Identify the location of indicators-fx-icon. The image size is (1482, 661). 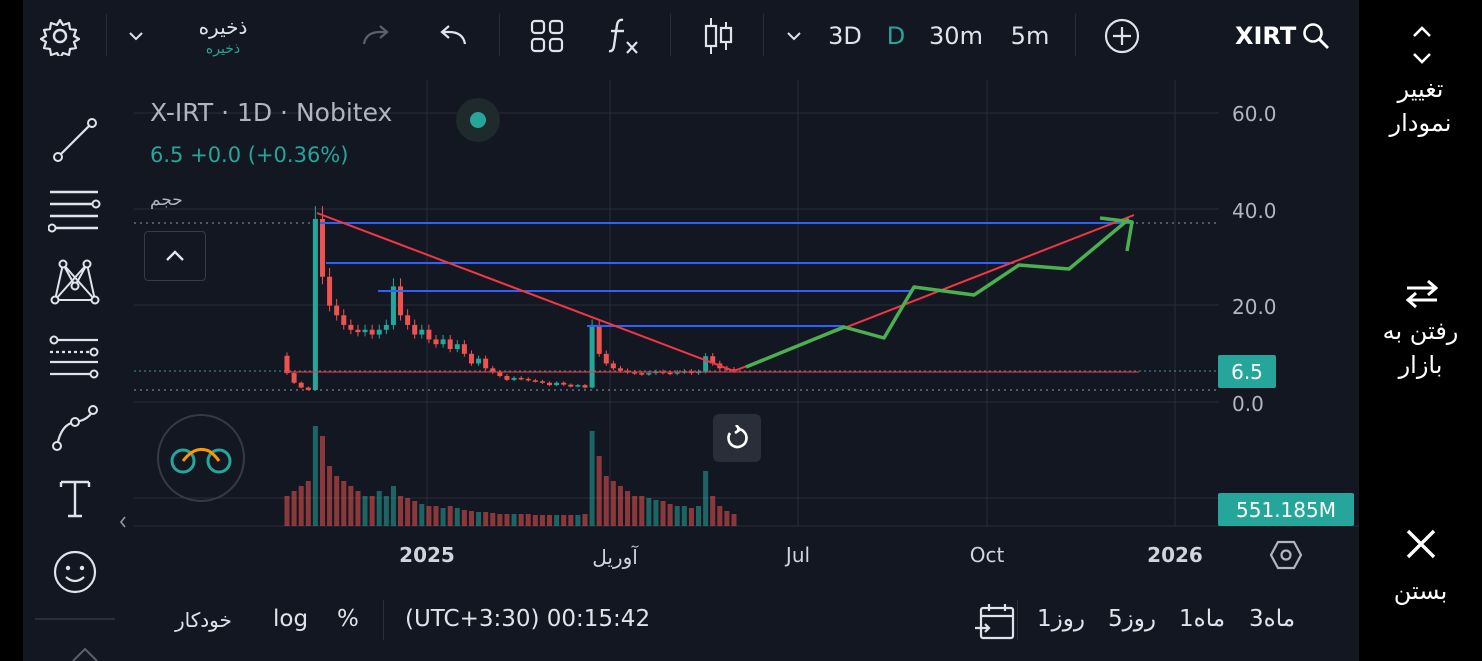
(624, 36).